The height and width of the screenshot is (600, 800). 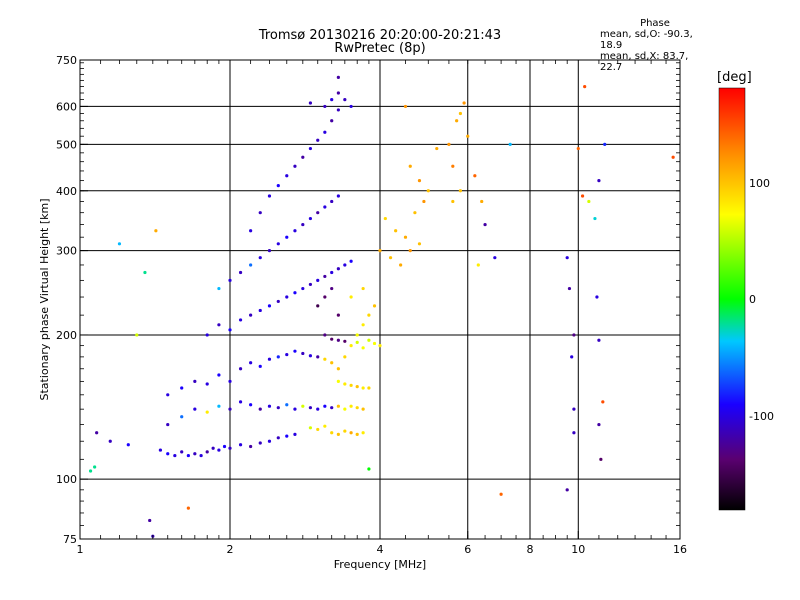 I want to click on y-tick-label: 500, so click(x=66, y=144).